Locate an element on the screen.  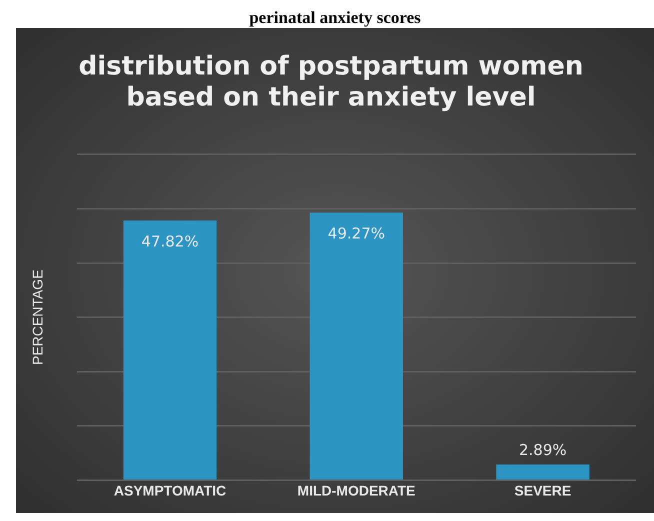
text: perinatal anxiety scores is located at coordinates (335, 18).